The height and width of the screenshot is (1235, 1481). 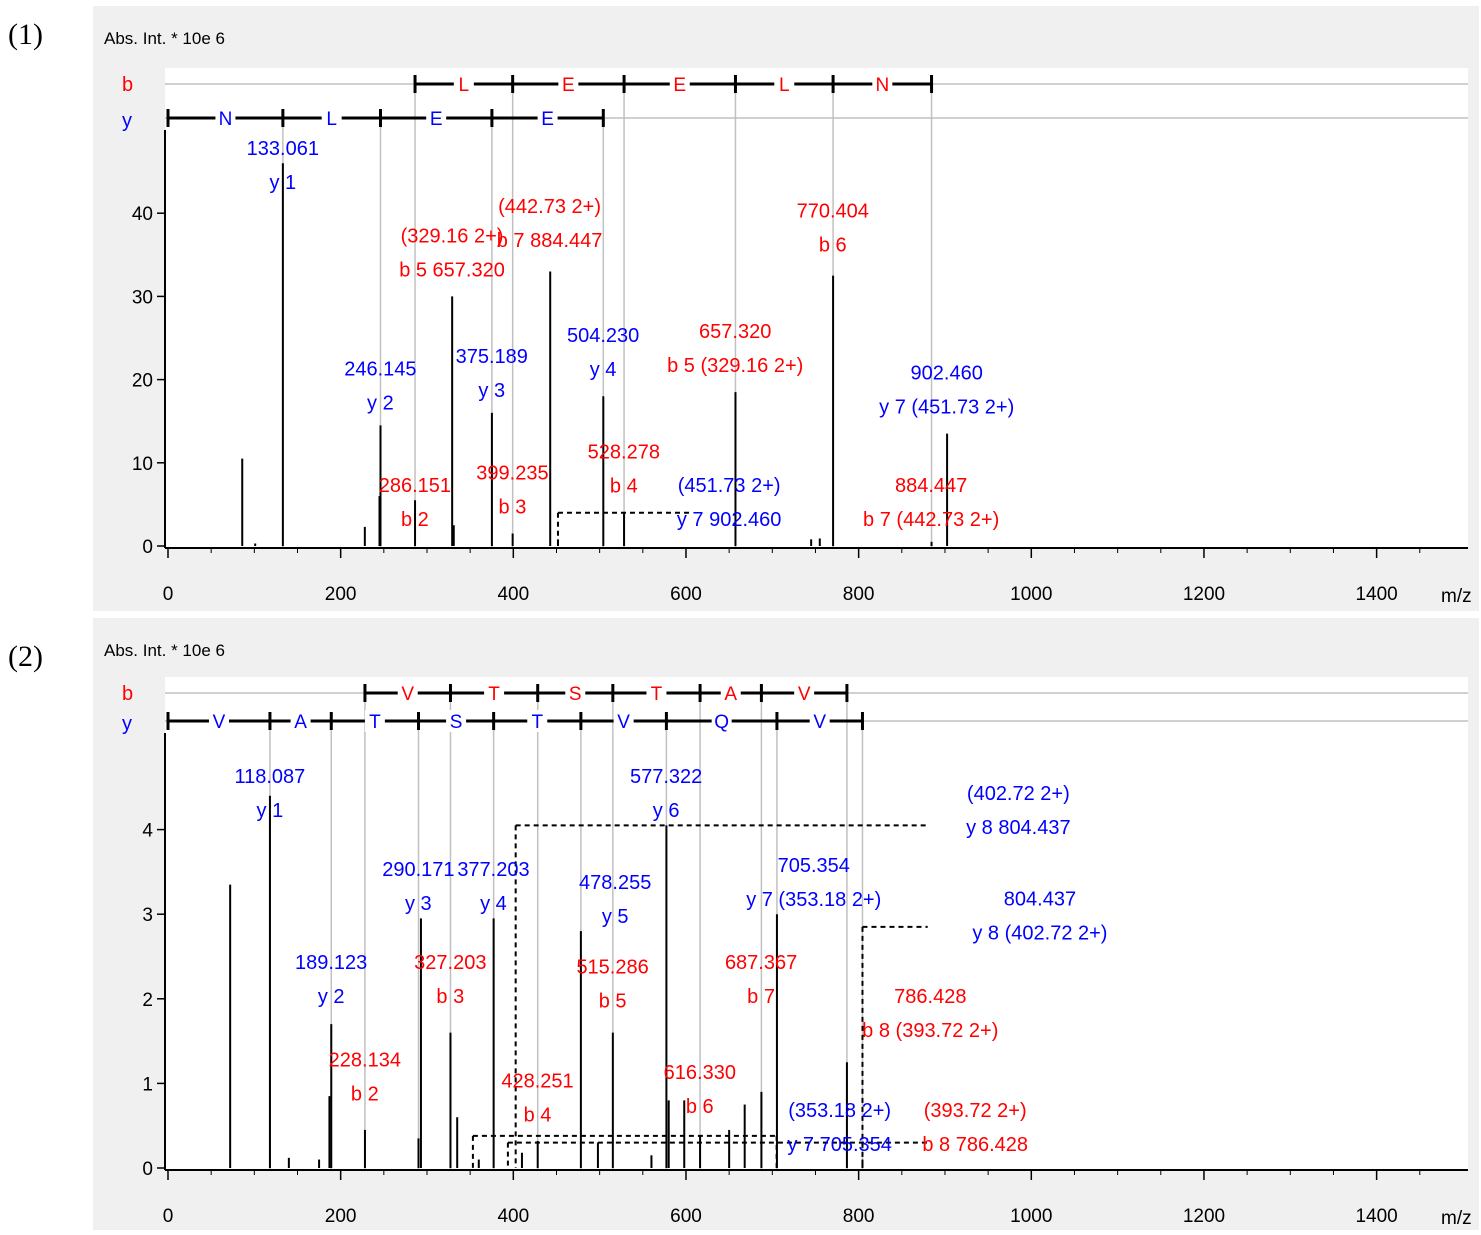 What do you see at coordinates (456, 722) in the screenshot?
I see `y-residue-label: S` at bounding box center [456, 722].